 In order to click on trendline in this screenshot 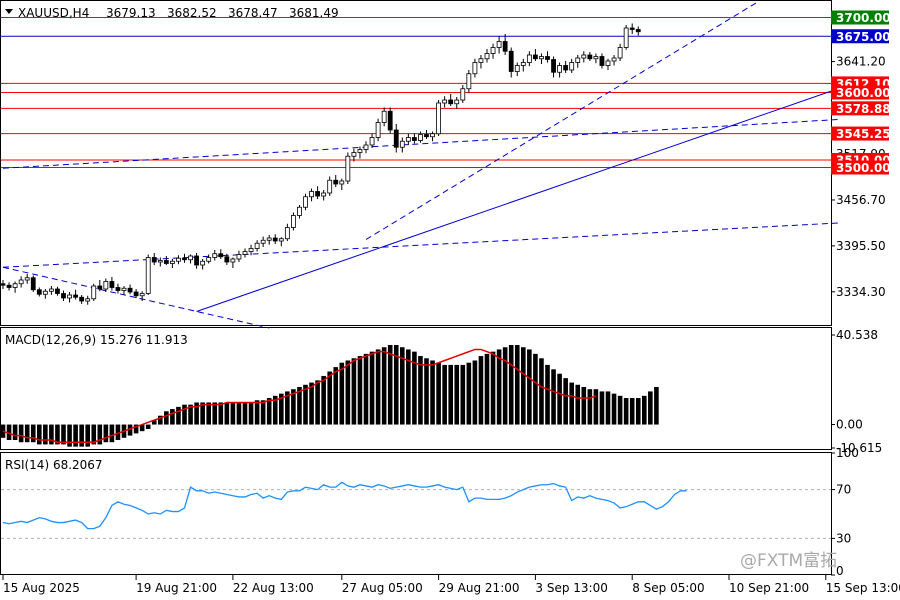, I will do `click(136, 297)`.